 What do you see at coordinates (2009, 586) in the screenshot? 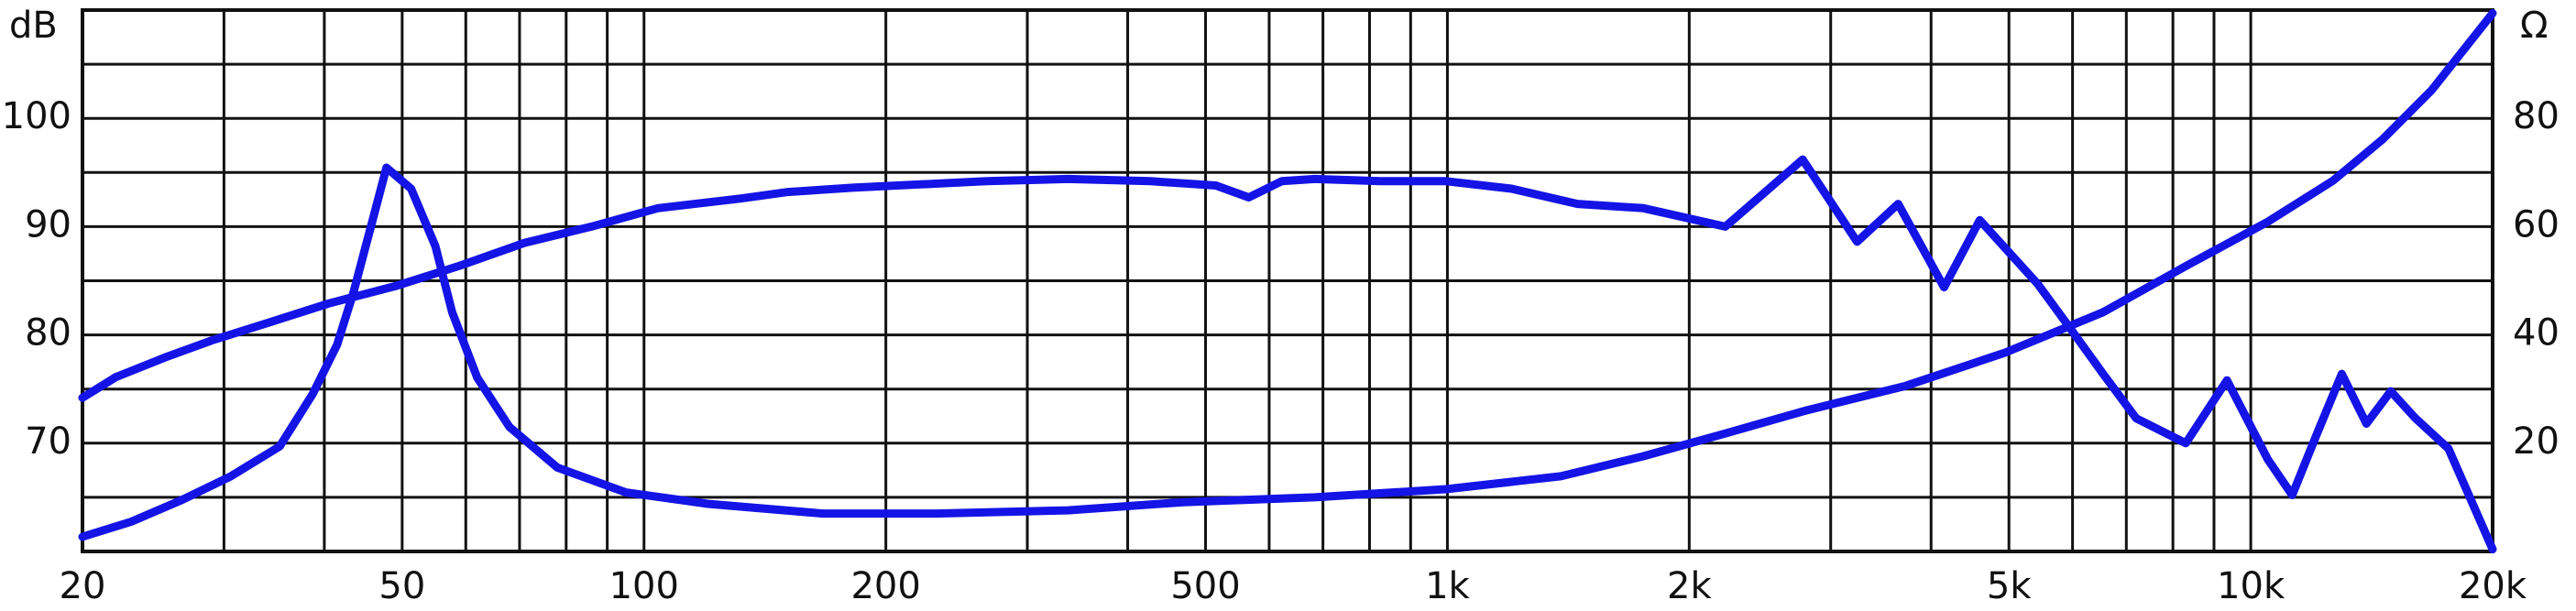
I see `x-tick-label: 5k` at bounding box center [2009, 586].